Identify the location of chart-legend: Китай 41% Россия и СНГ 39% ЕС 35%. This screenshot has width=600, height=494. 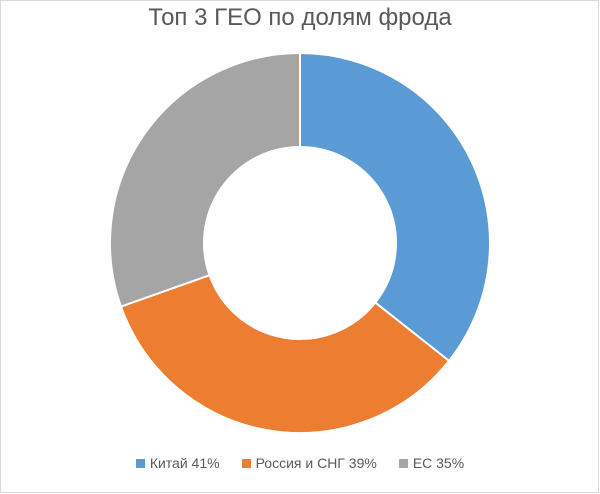
(300, 463).